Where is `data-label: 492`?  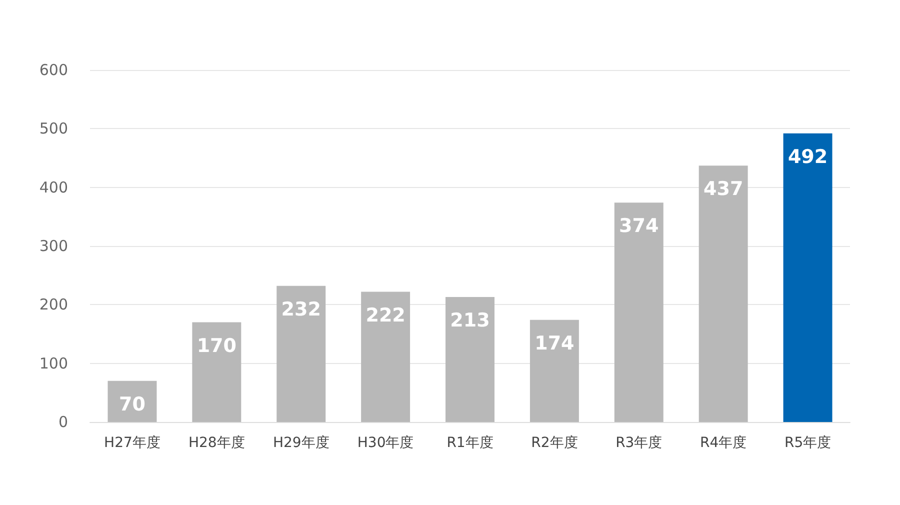
data-label: 492 is located at coordinates (808, 157).